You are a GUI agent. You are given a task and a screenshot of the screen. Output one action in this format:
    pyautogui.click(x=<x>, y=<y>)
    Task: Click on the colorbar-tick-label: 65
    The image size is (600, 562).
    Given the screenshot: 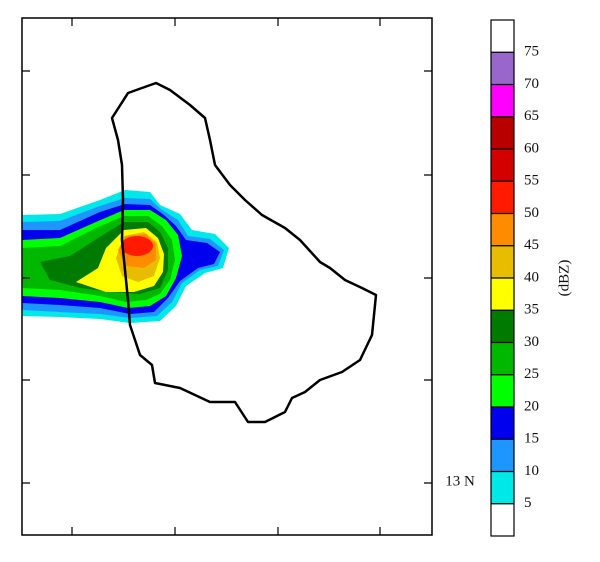 What is the action you would take?
    pyautogui.click(x=531, y=116)
    